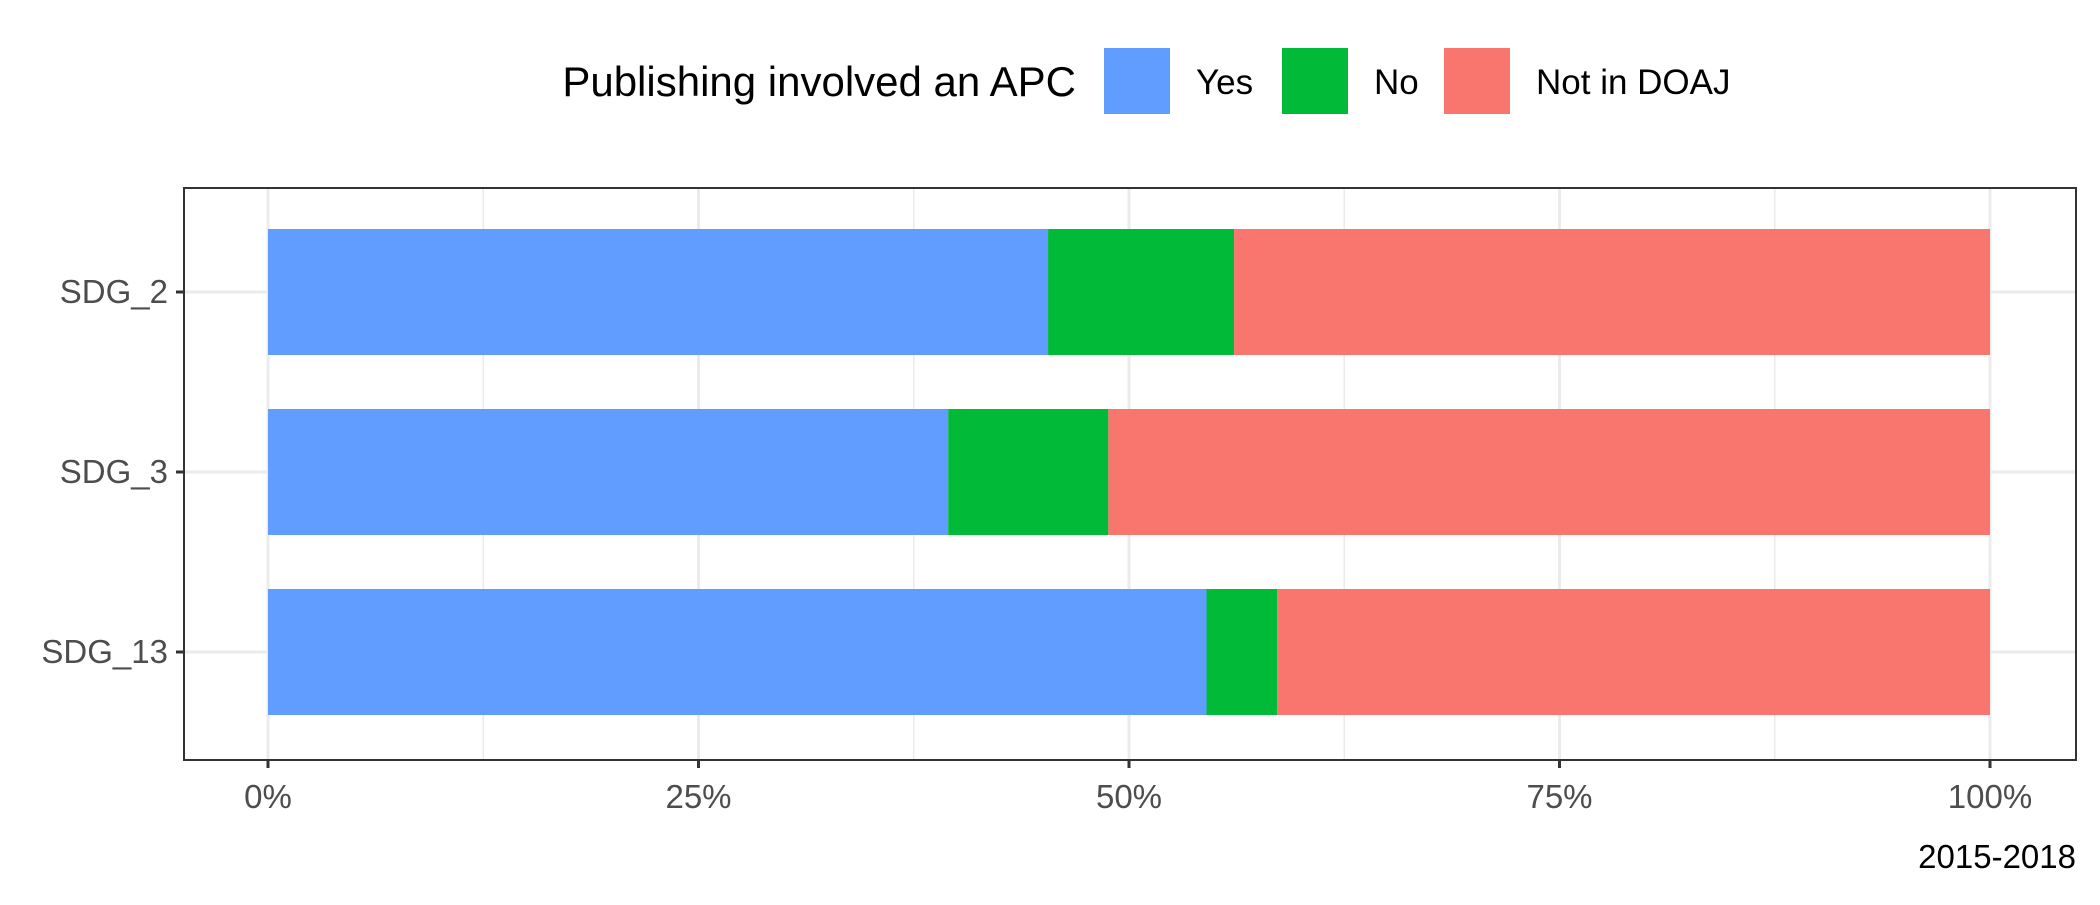 The image size is (2100, 905). I want to click on bar-sdg-3-yes, so click(608, 472).